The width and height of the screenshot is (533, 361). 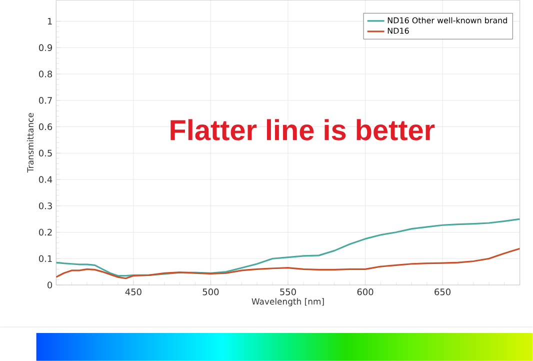 I want to click on x-tick-label: 550, so click(x=288, y=292).